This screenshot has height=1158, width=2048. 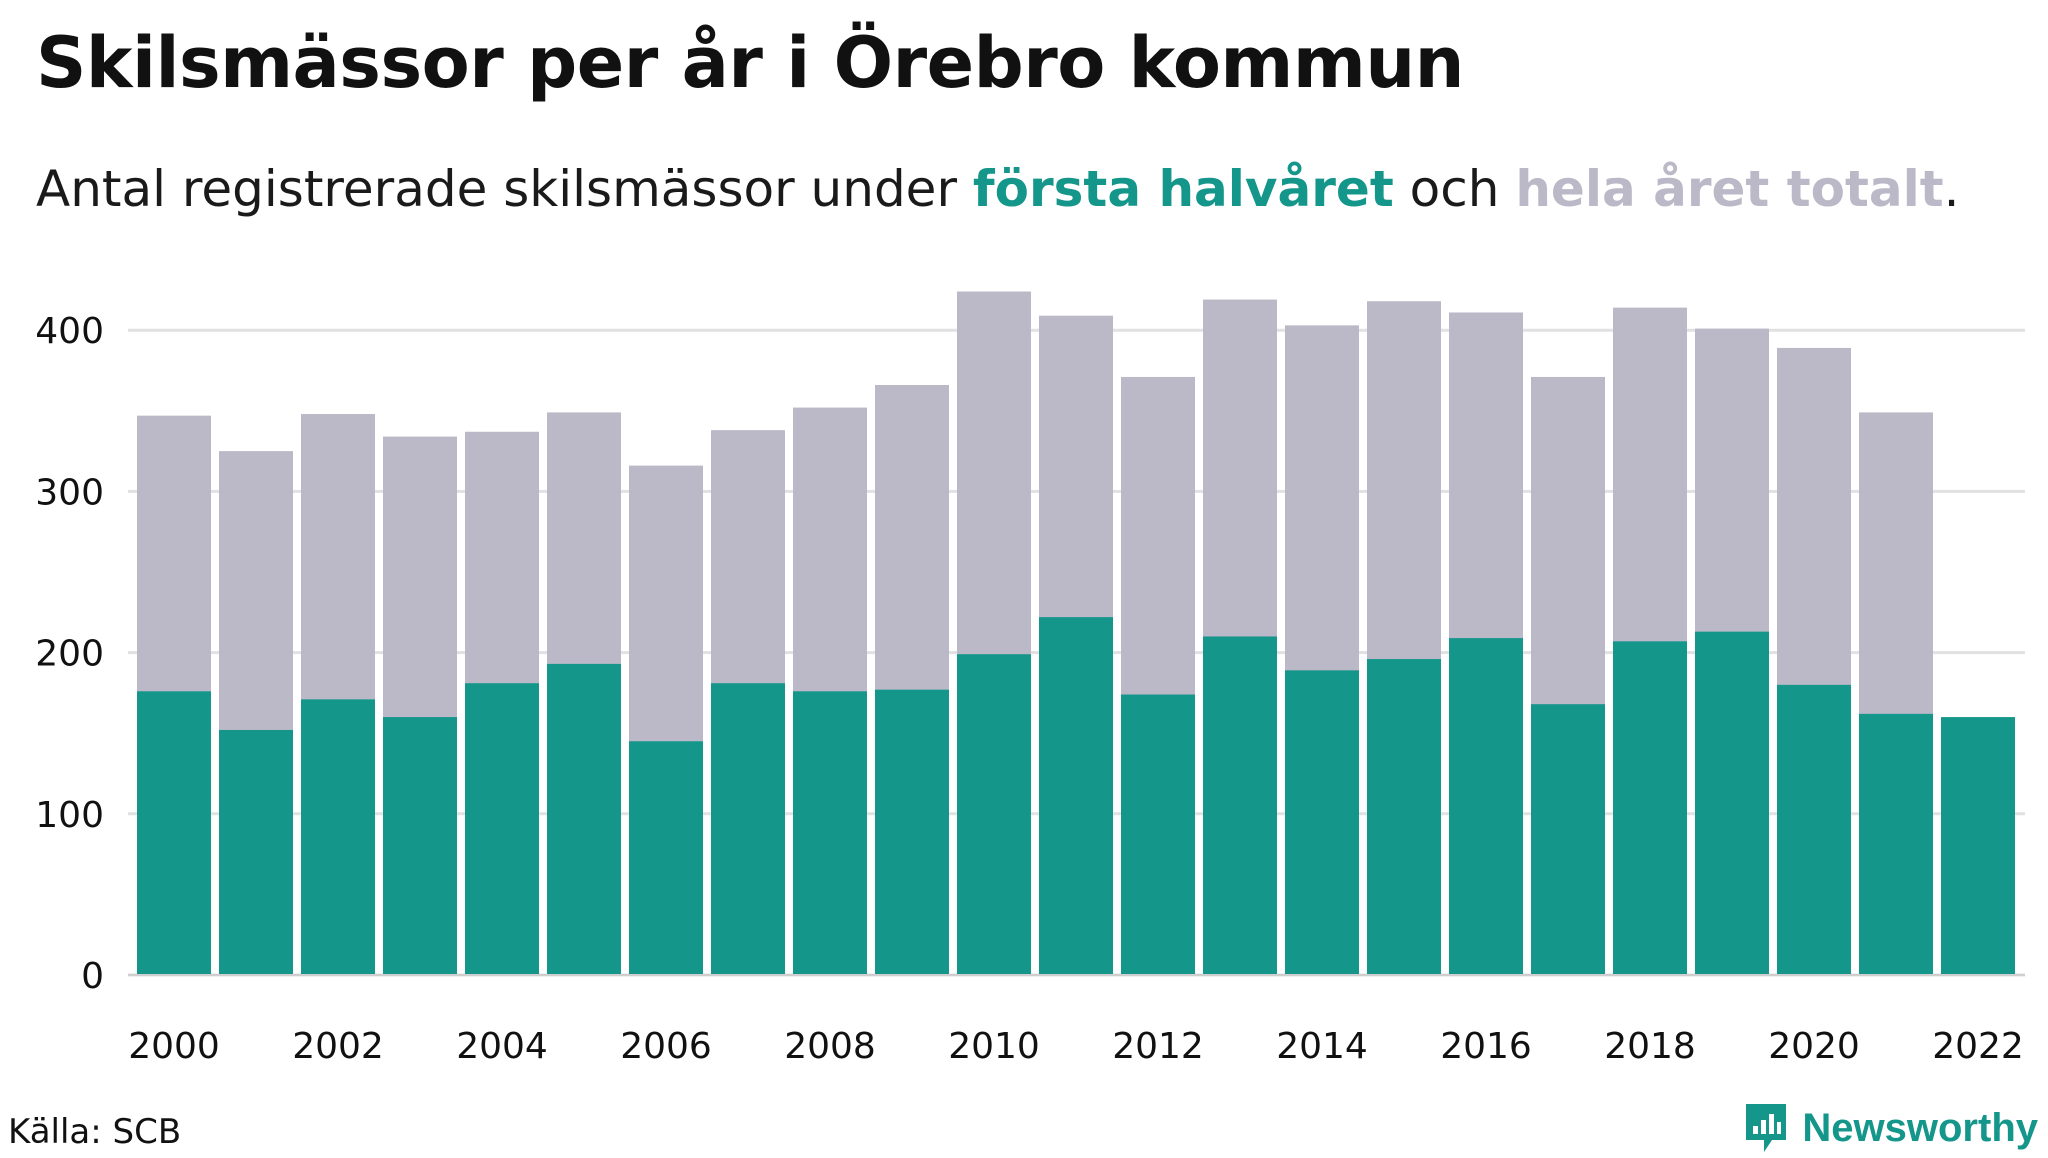 I want to click on subtitle-prefix: Antal registrerade skilsmässor under, so click(x=504, y=189).